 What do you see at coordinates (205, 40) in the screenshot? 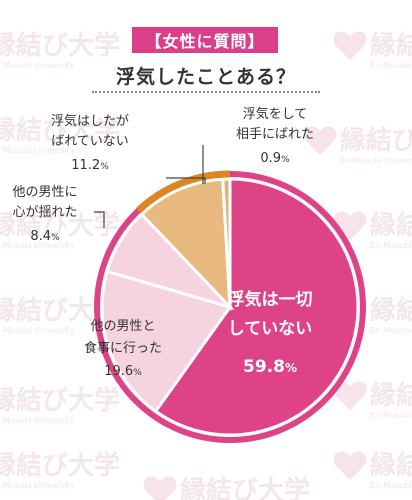
I see `question-category-tag: 【女性に質問】` at bounding box center [205, 40].